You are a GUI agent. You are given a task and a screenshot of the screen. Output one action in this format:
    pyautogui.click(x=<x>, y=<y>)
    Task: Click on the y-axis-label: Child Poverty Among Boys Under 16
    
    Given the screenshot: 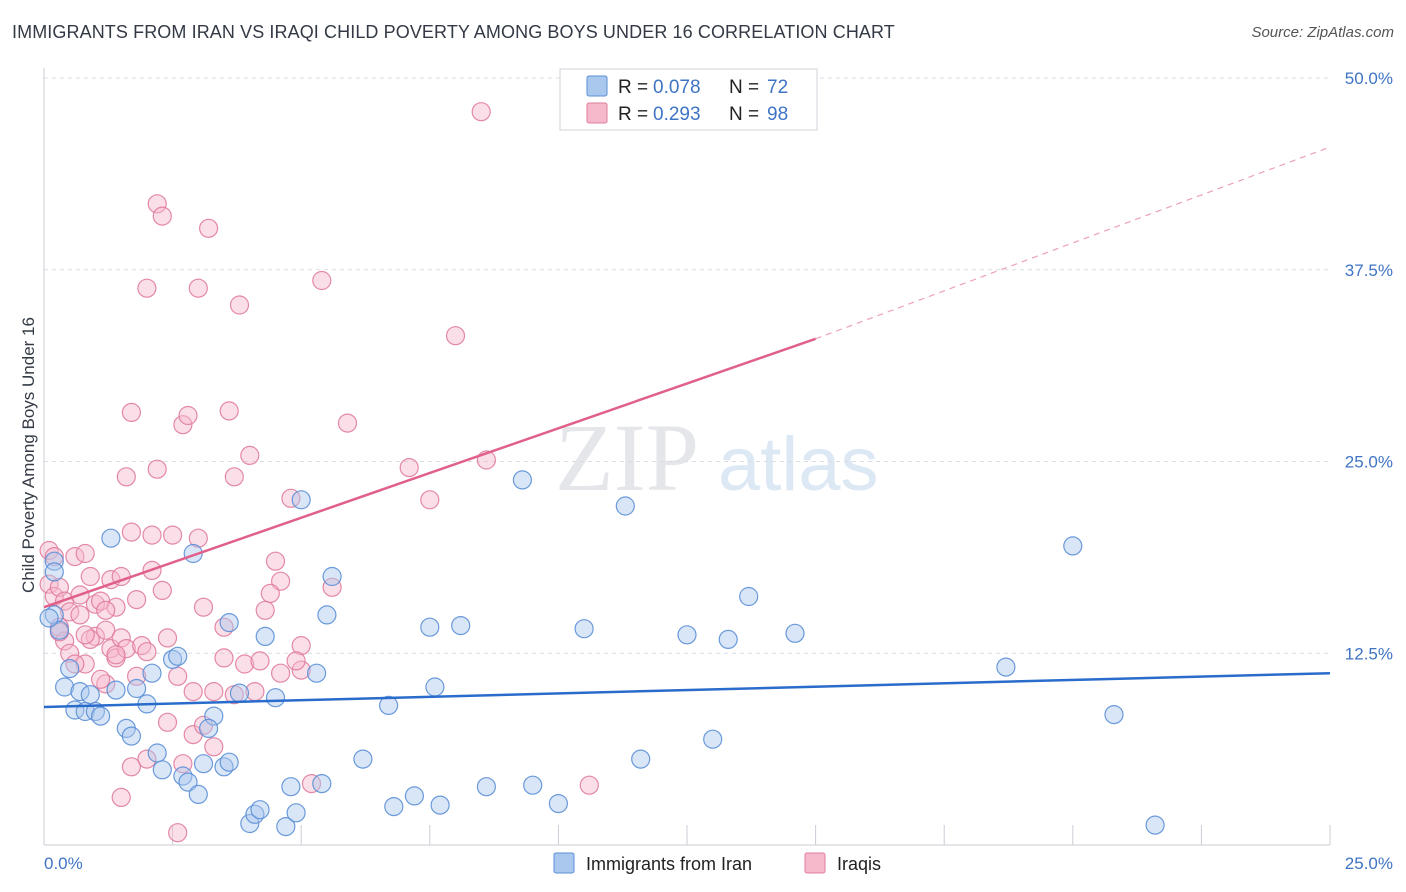 What is the action you would take?
    pyautogui.click(x=28, y=455)
    